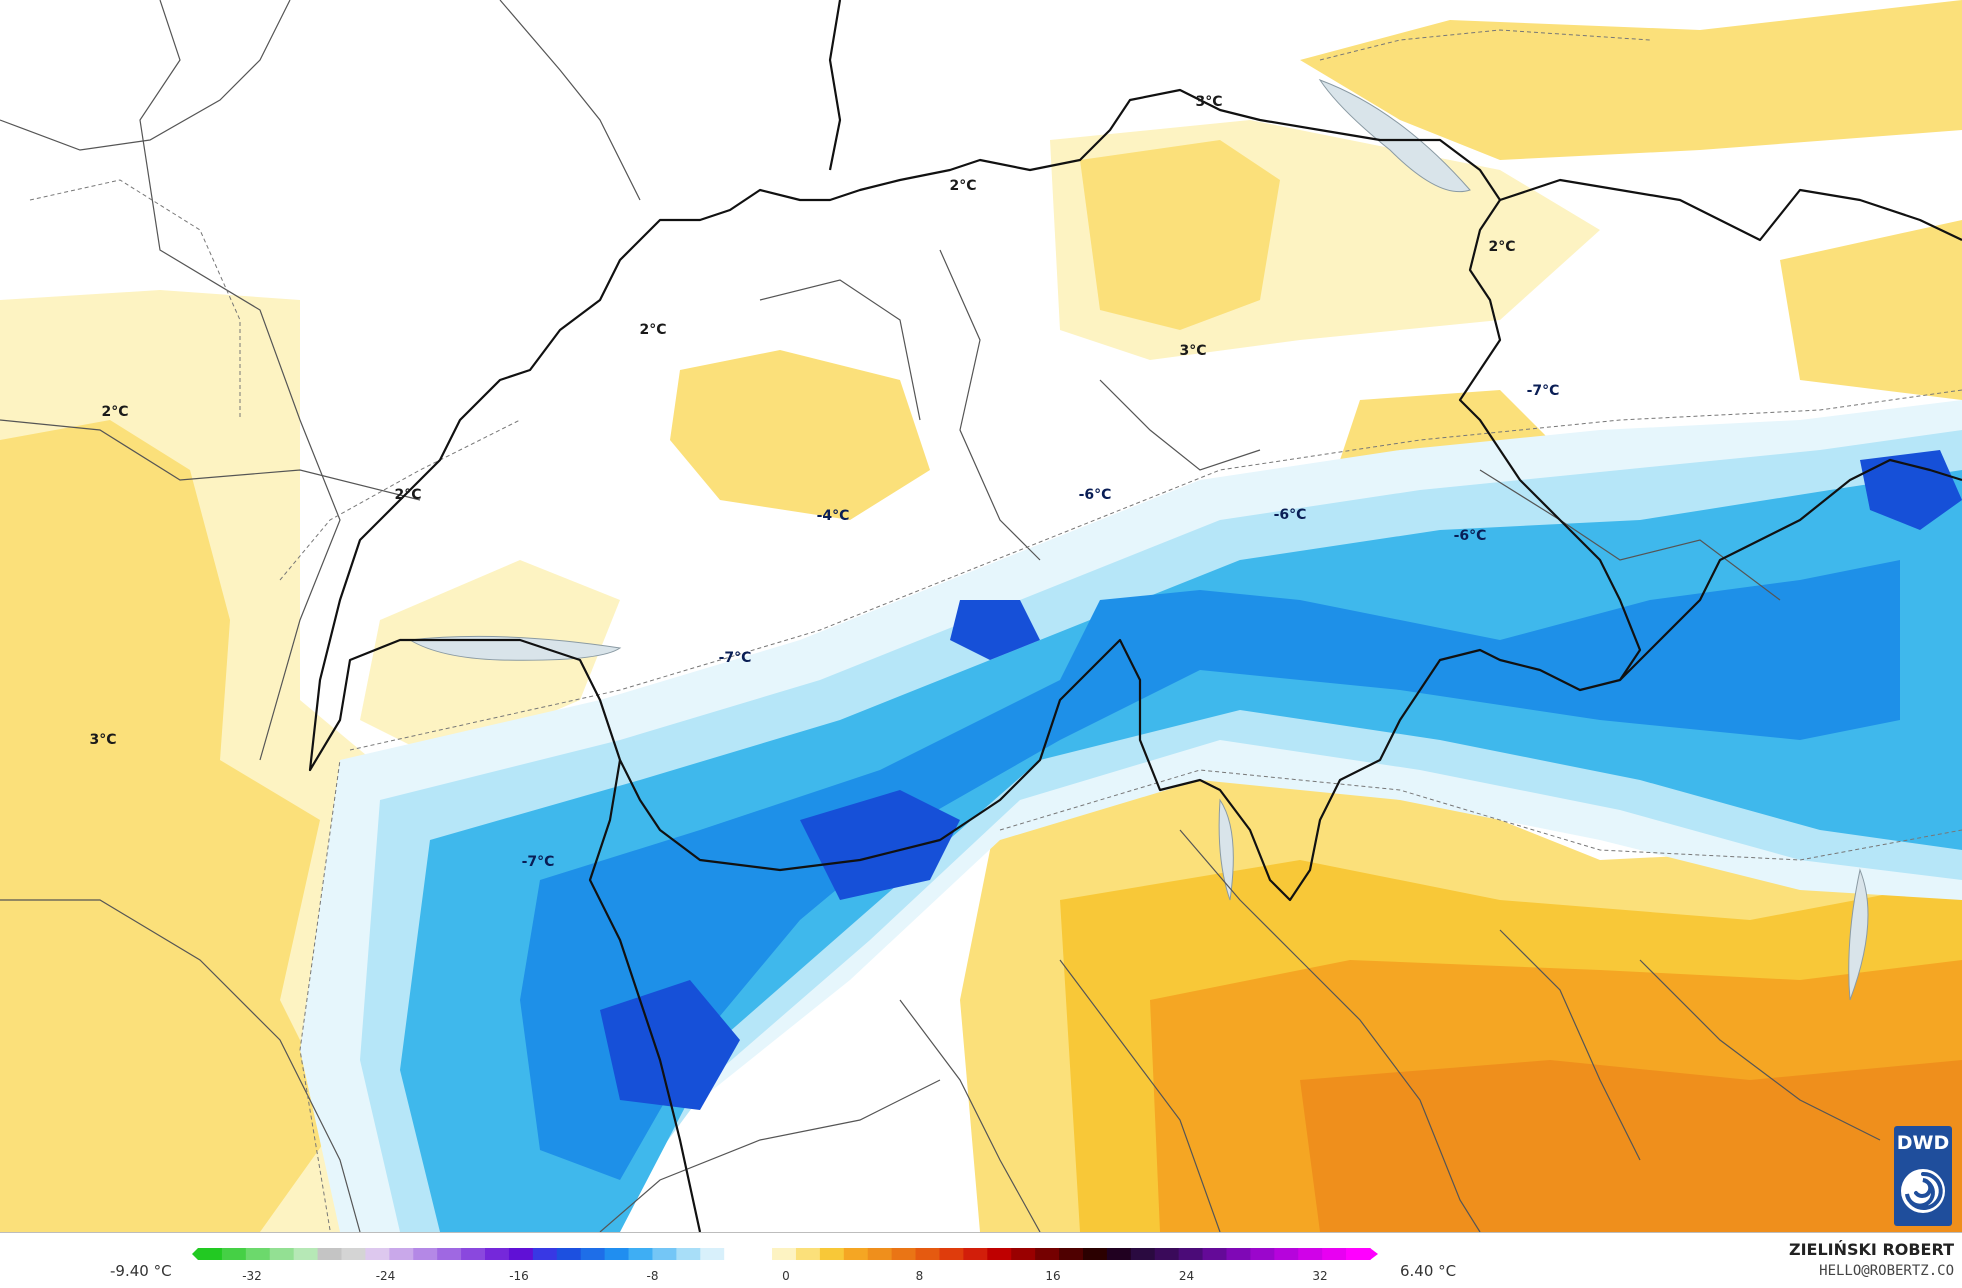 This screenshot has height=1288, width=1962. What do you see at coordinates (653, 1275) in the screenshot?
I see `color-scale-tick-label: -8` at bounding box center [653, 1275].